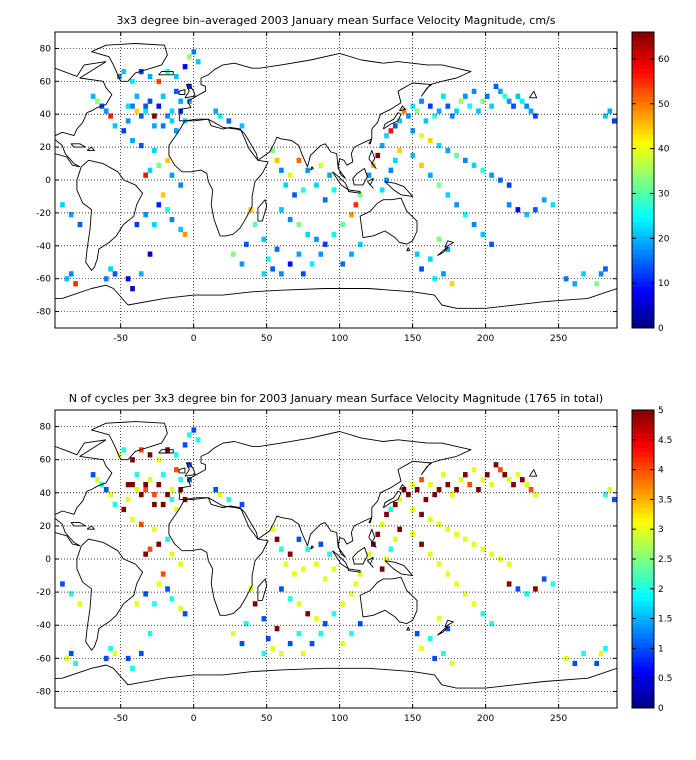  I want to click on y-tick-label: -20, so click(43, 214).